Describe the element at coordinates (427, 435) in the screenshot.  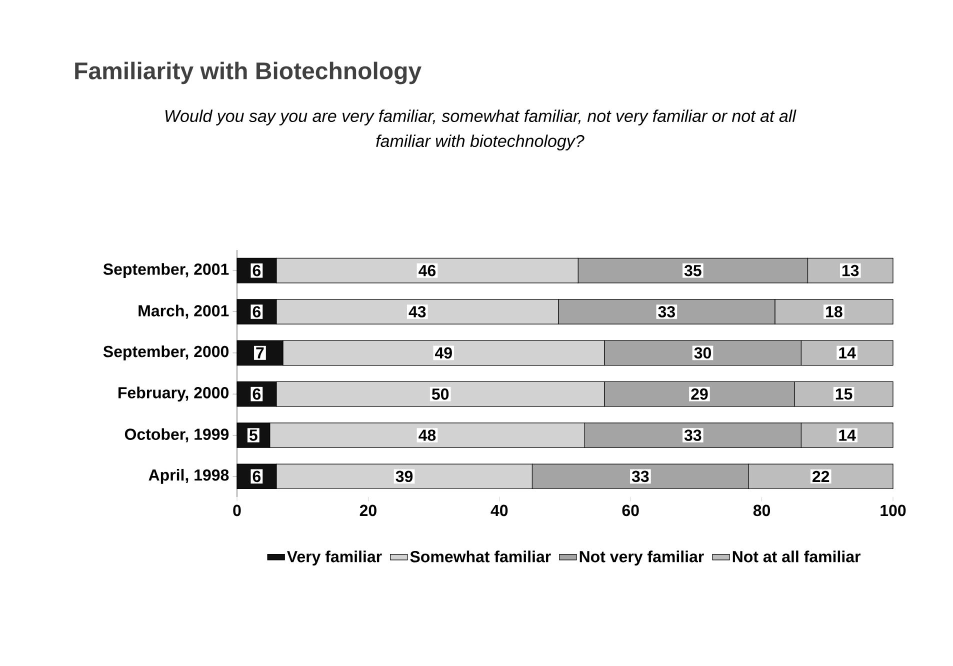
I see `data-label: 48` at that location.